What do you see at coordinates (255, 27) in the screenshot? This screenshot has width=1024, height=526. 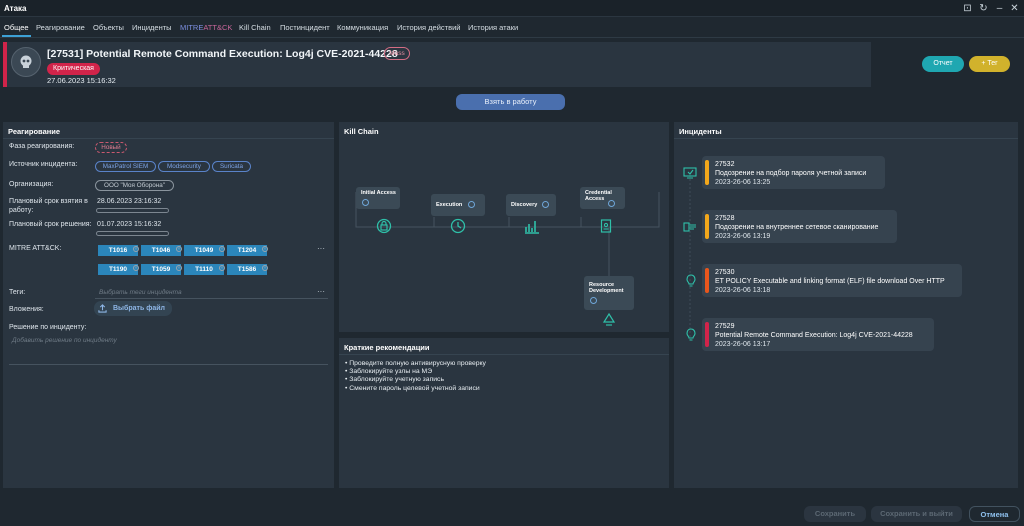 I see `tab-killchain: Kill Chain` at bounding box center [255, 27].